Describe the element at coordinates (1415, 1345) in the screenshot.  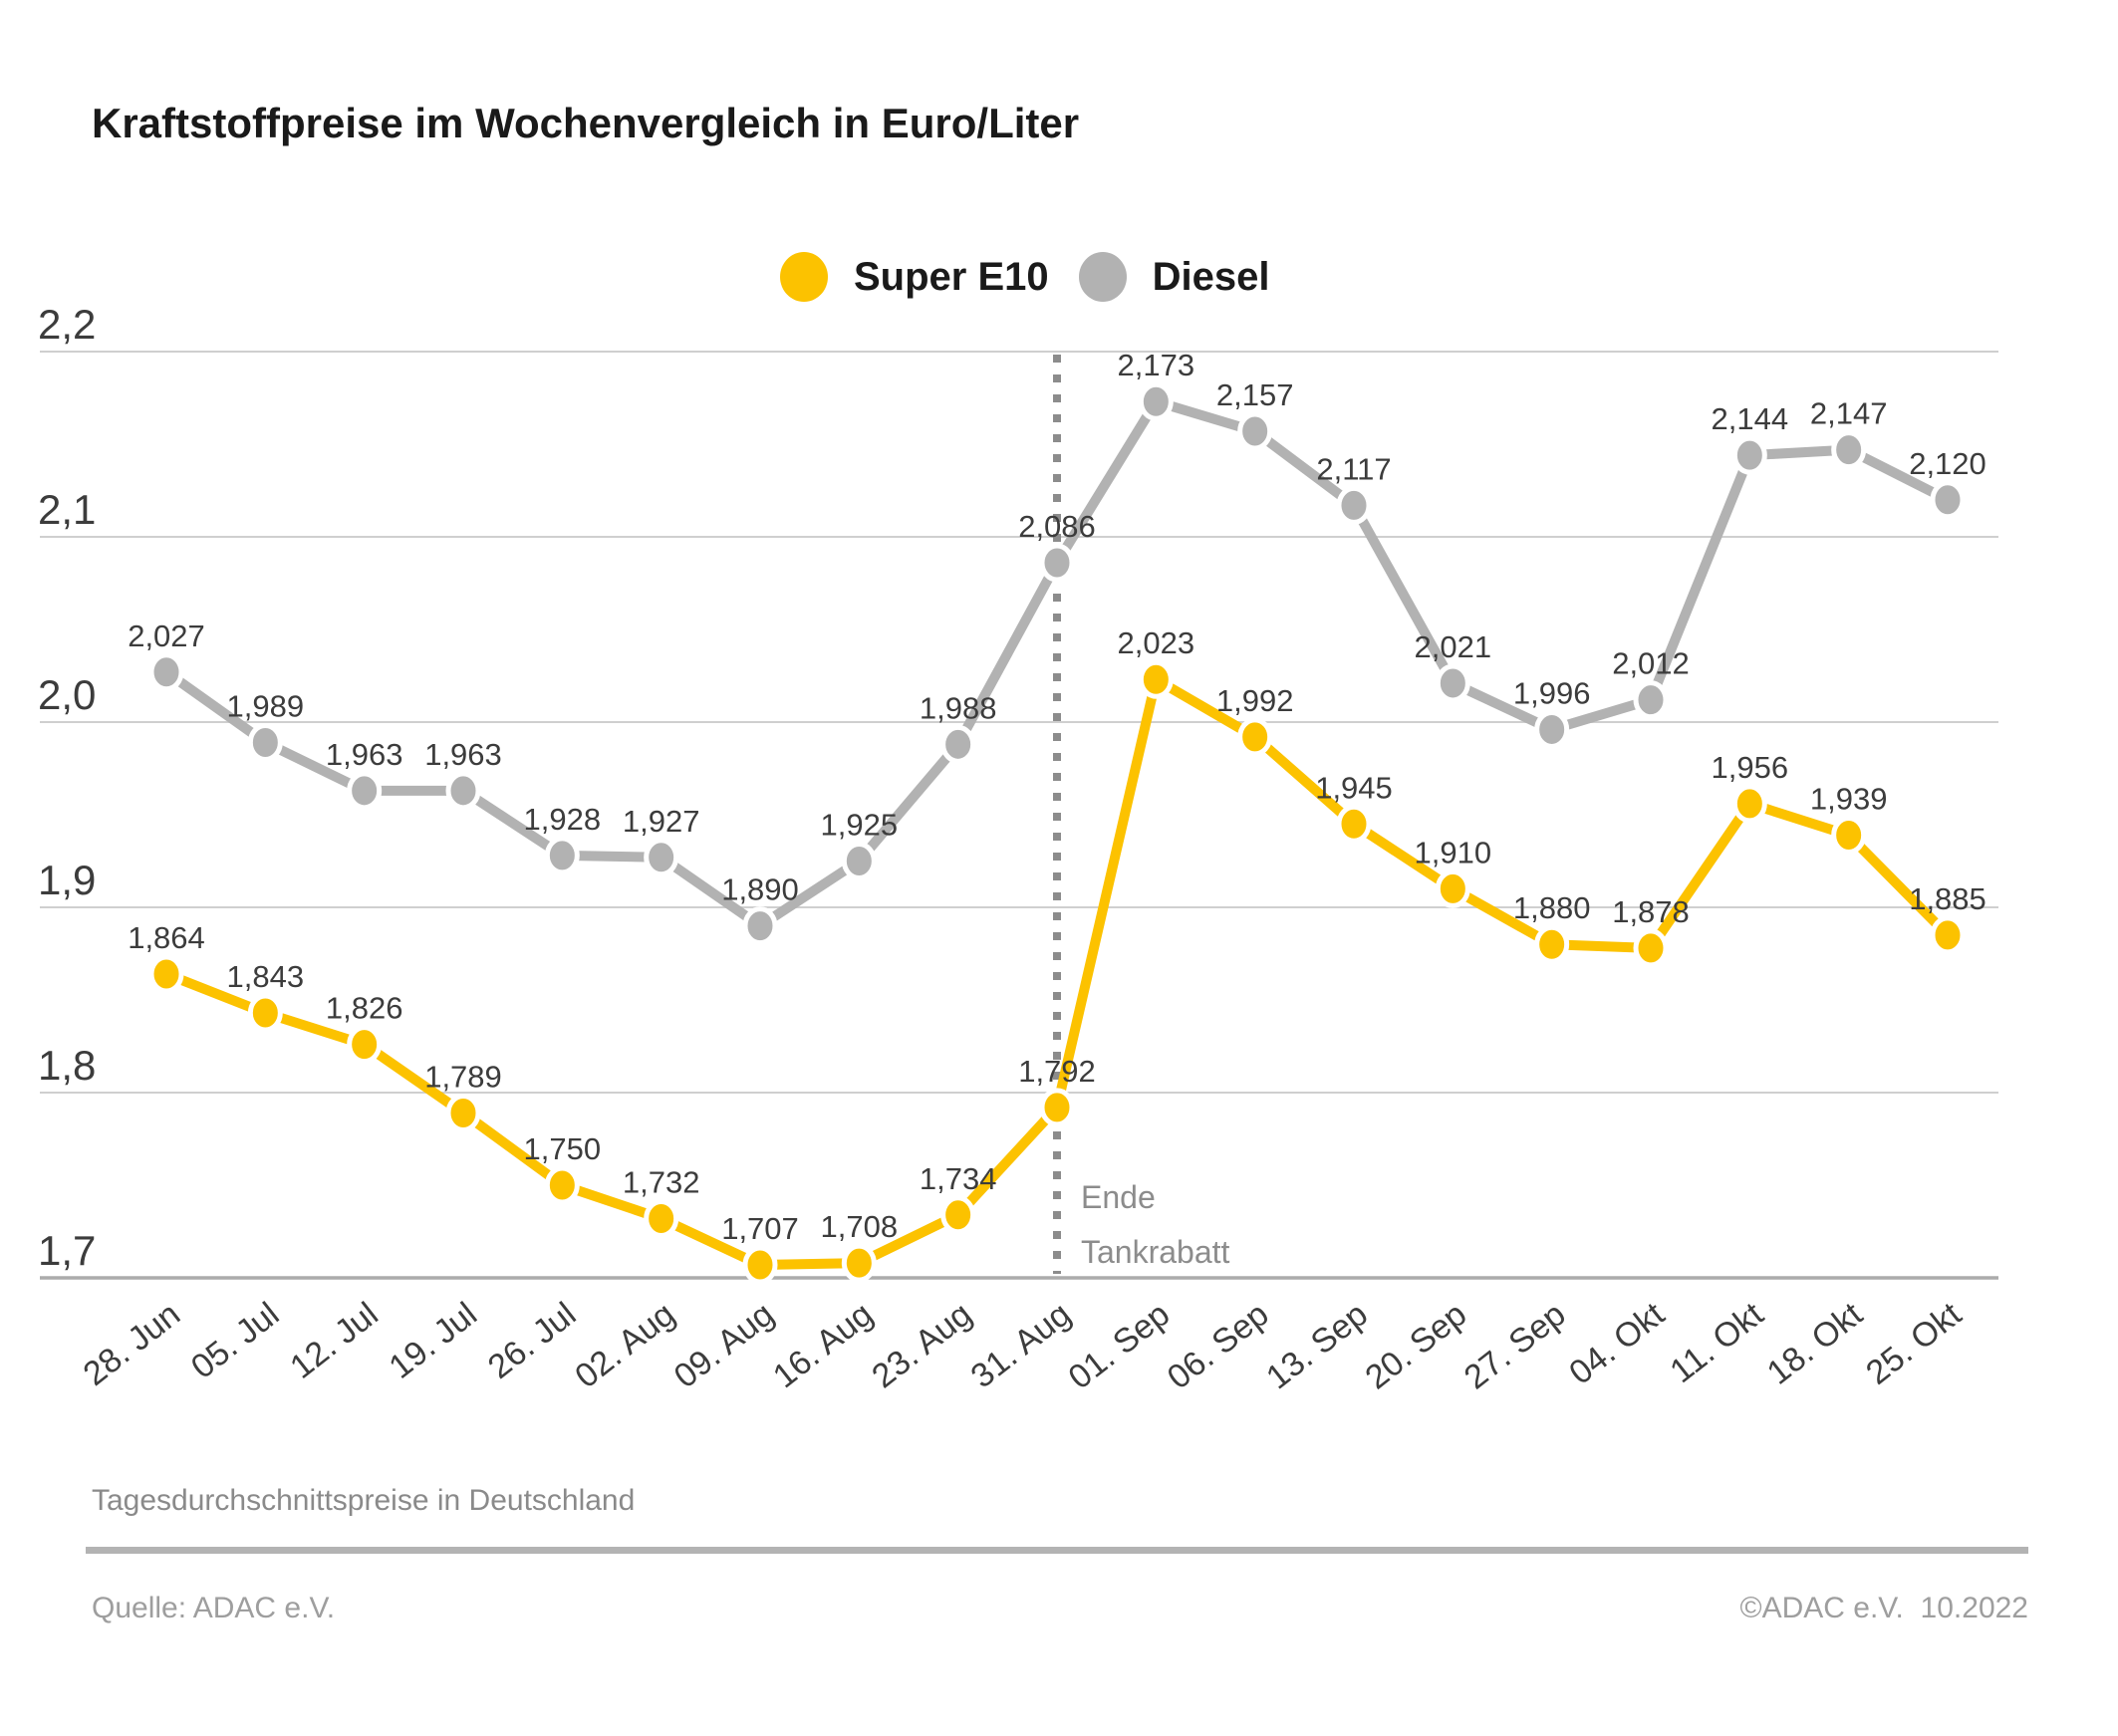
I see `x-axis-label: 20. Sep` at that location.